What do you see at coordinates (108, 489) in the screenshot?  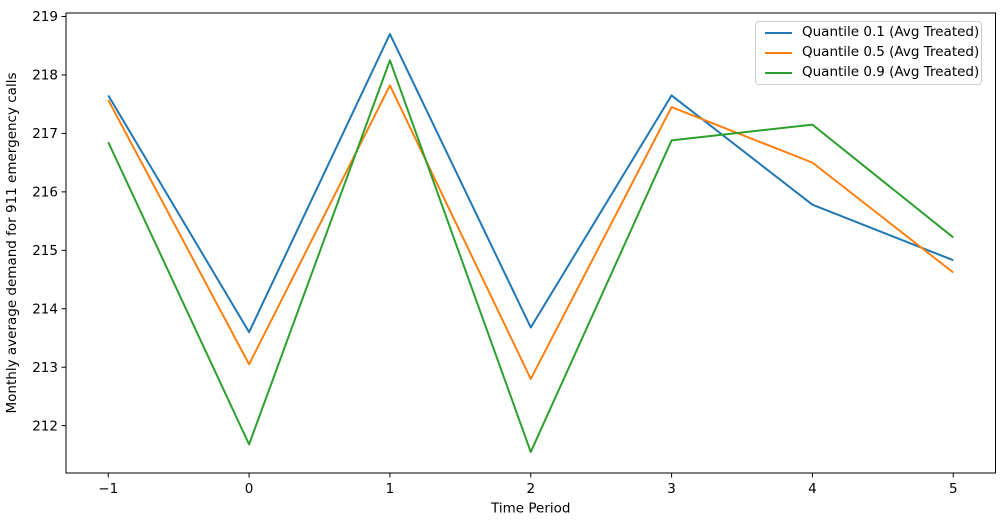 I see `x-tick-label: −1` at bounding box center [108, 489].